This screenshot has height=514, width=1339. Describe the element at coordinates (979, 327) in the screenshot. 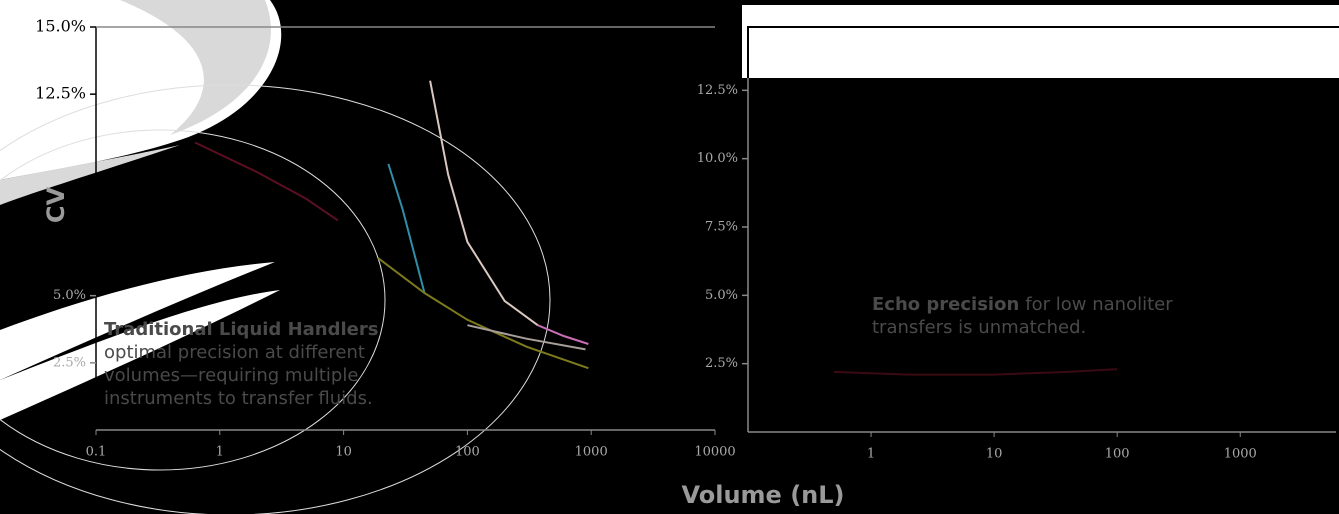

I see `annotation-text: transfers is unmatched.` at that location.